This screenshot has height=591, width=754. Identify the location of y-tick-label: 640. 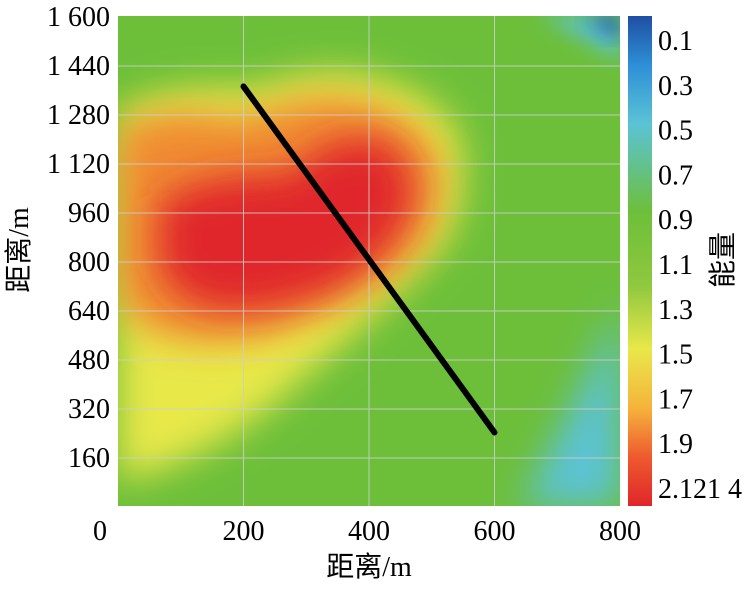
(89, 311).